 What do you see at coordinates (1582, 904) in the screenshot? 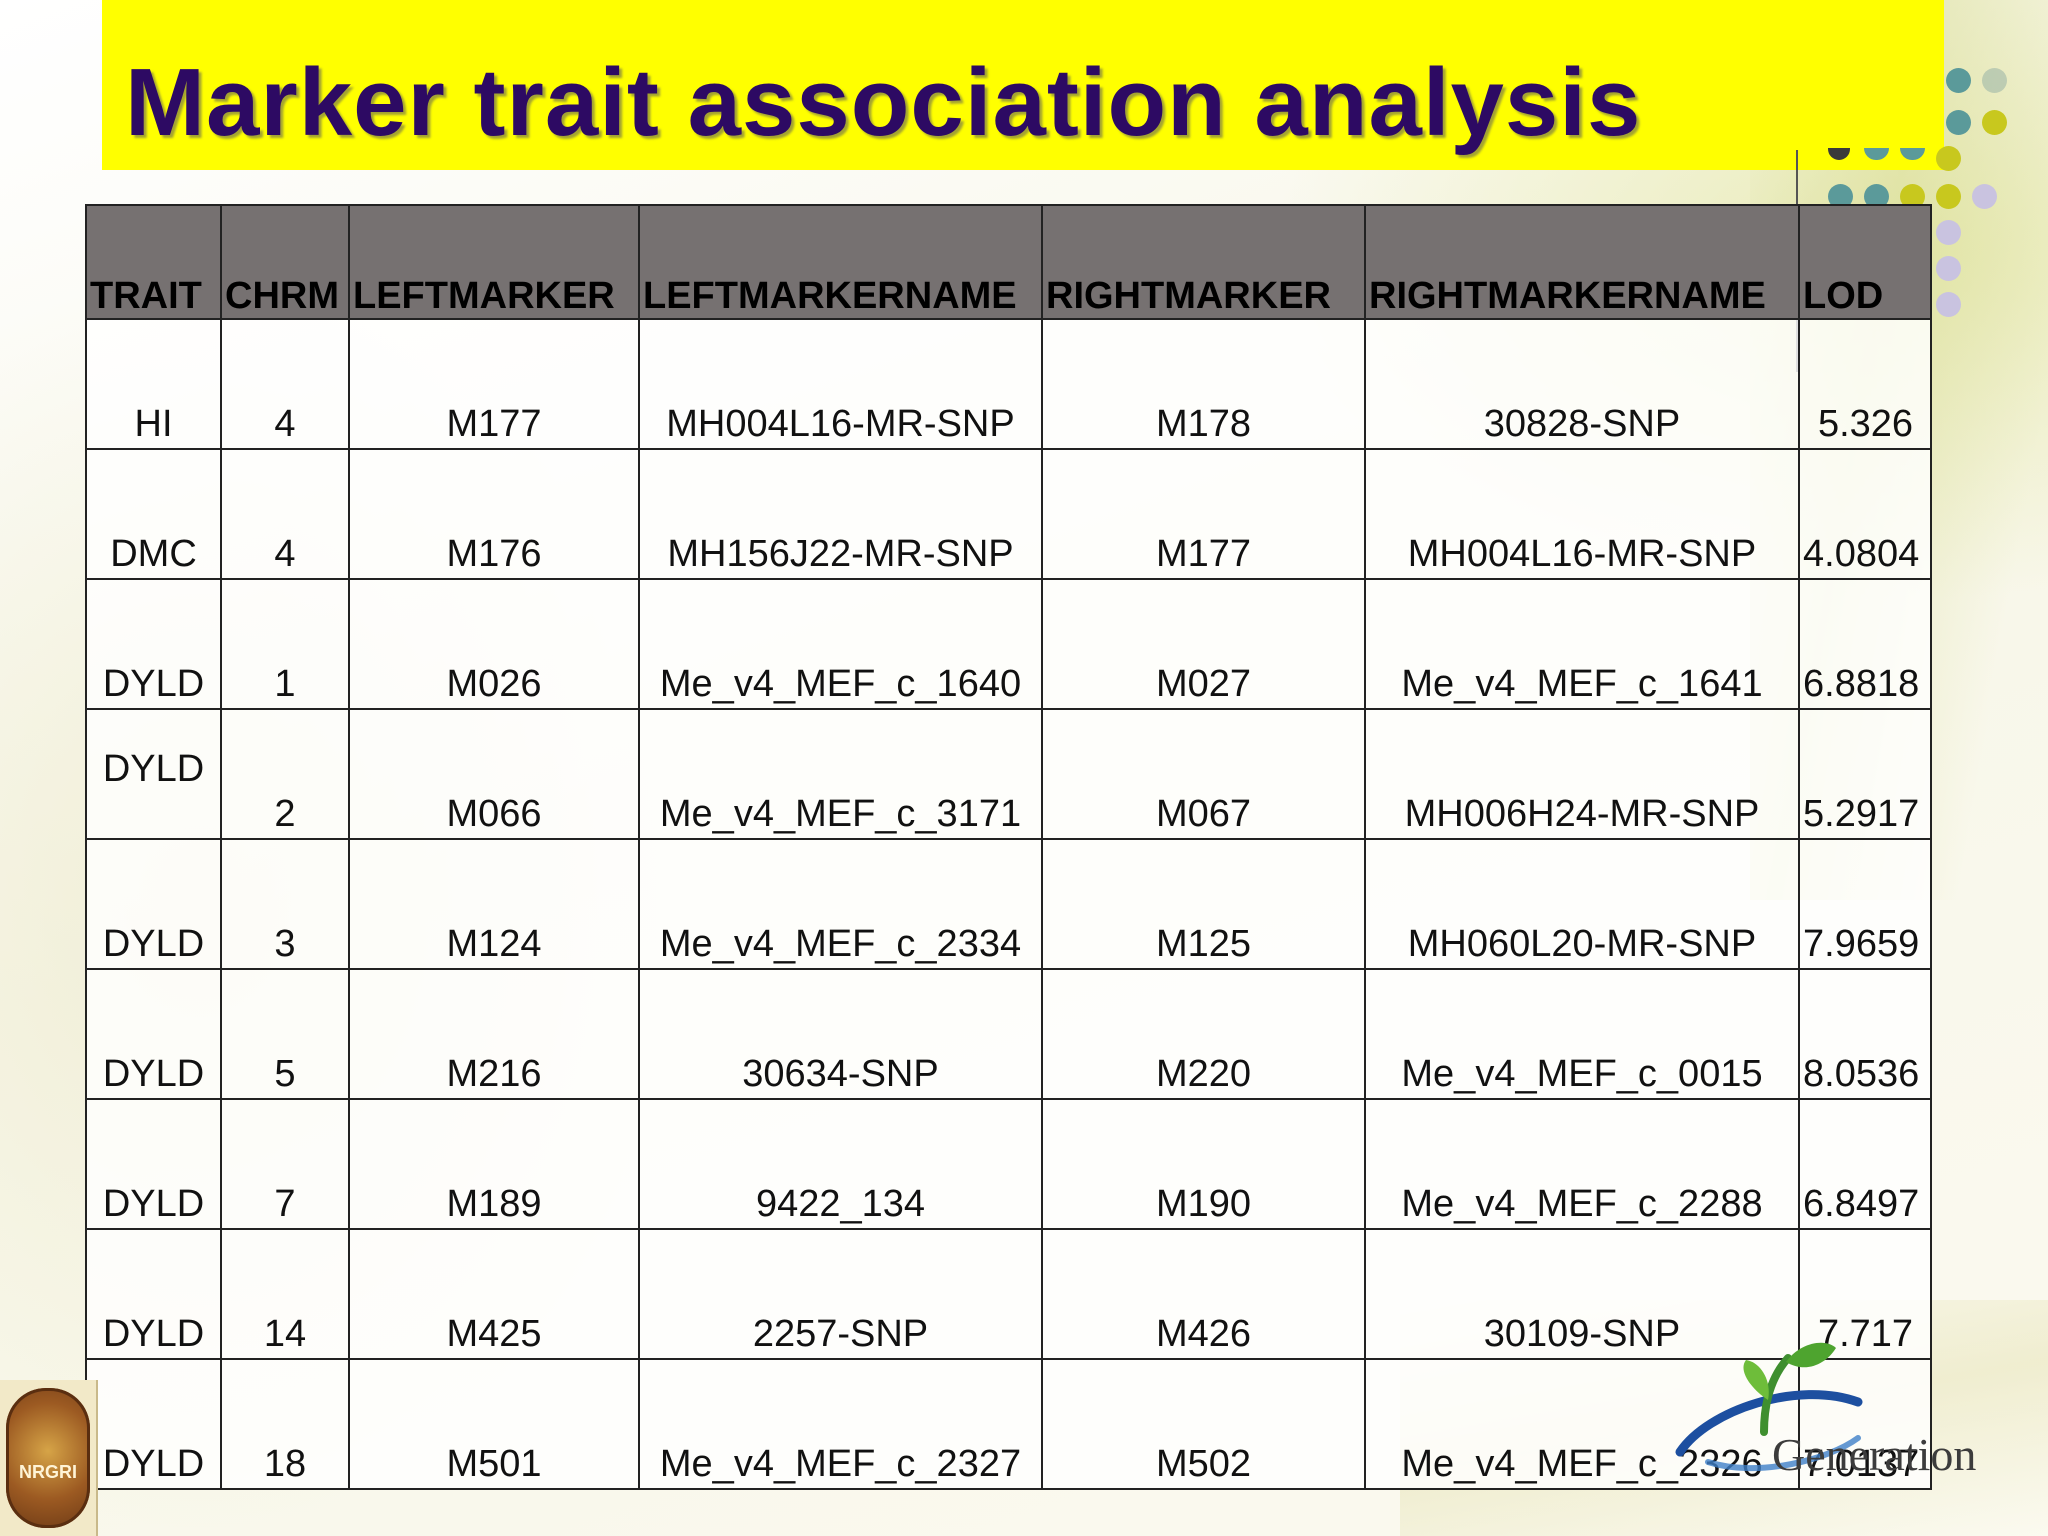
I see `cell-rightmarkername: MH060L20-MR-SNP` at bounding box center [1582, 904].